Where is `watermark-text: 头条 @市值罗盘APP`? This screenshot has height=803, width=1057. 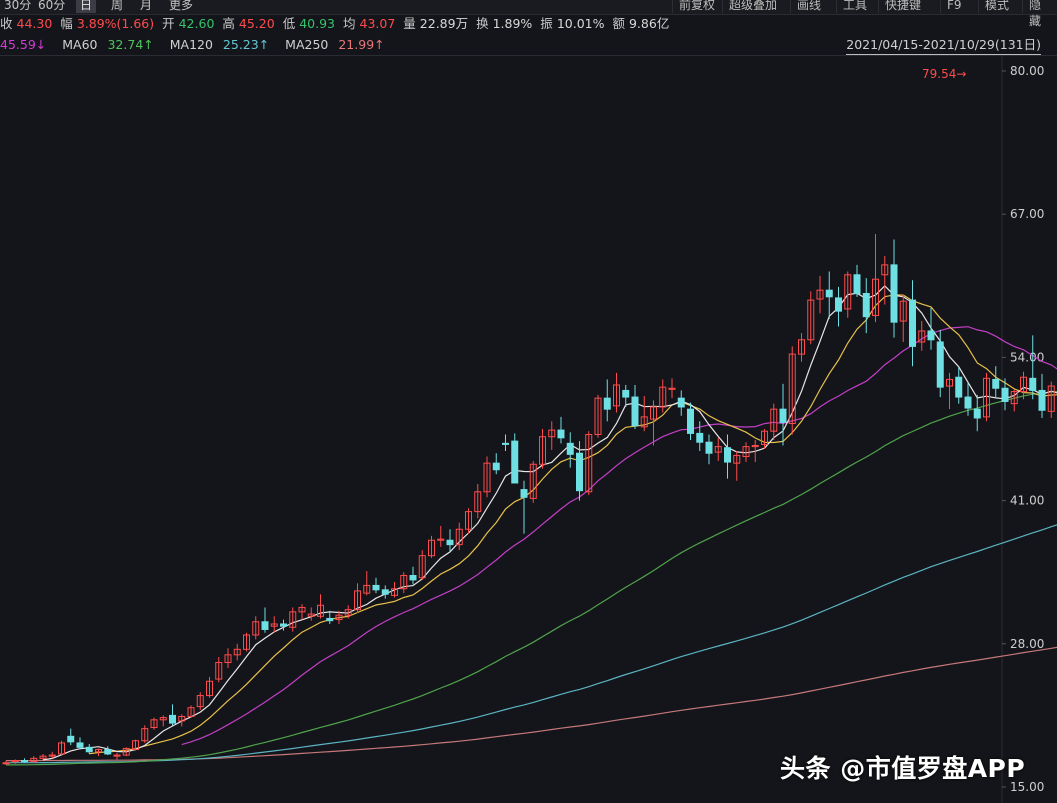
watermark-text: 头条 @市值罗盘APP is located at coordinates (903, 768).